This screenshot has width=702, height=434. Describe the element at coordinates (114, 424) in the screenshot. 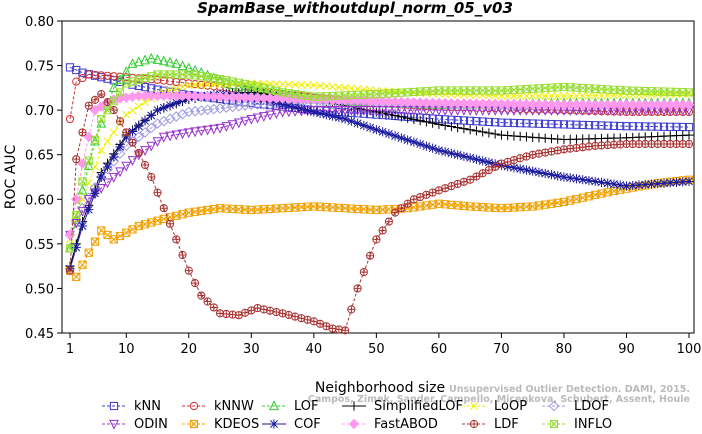

I see `legend-marker-odin` at that location.